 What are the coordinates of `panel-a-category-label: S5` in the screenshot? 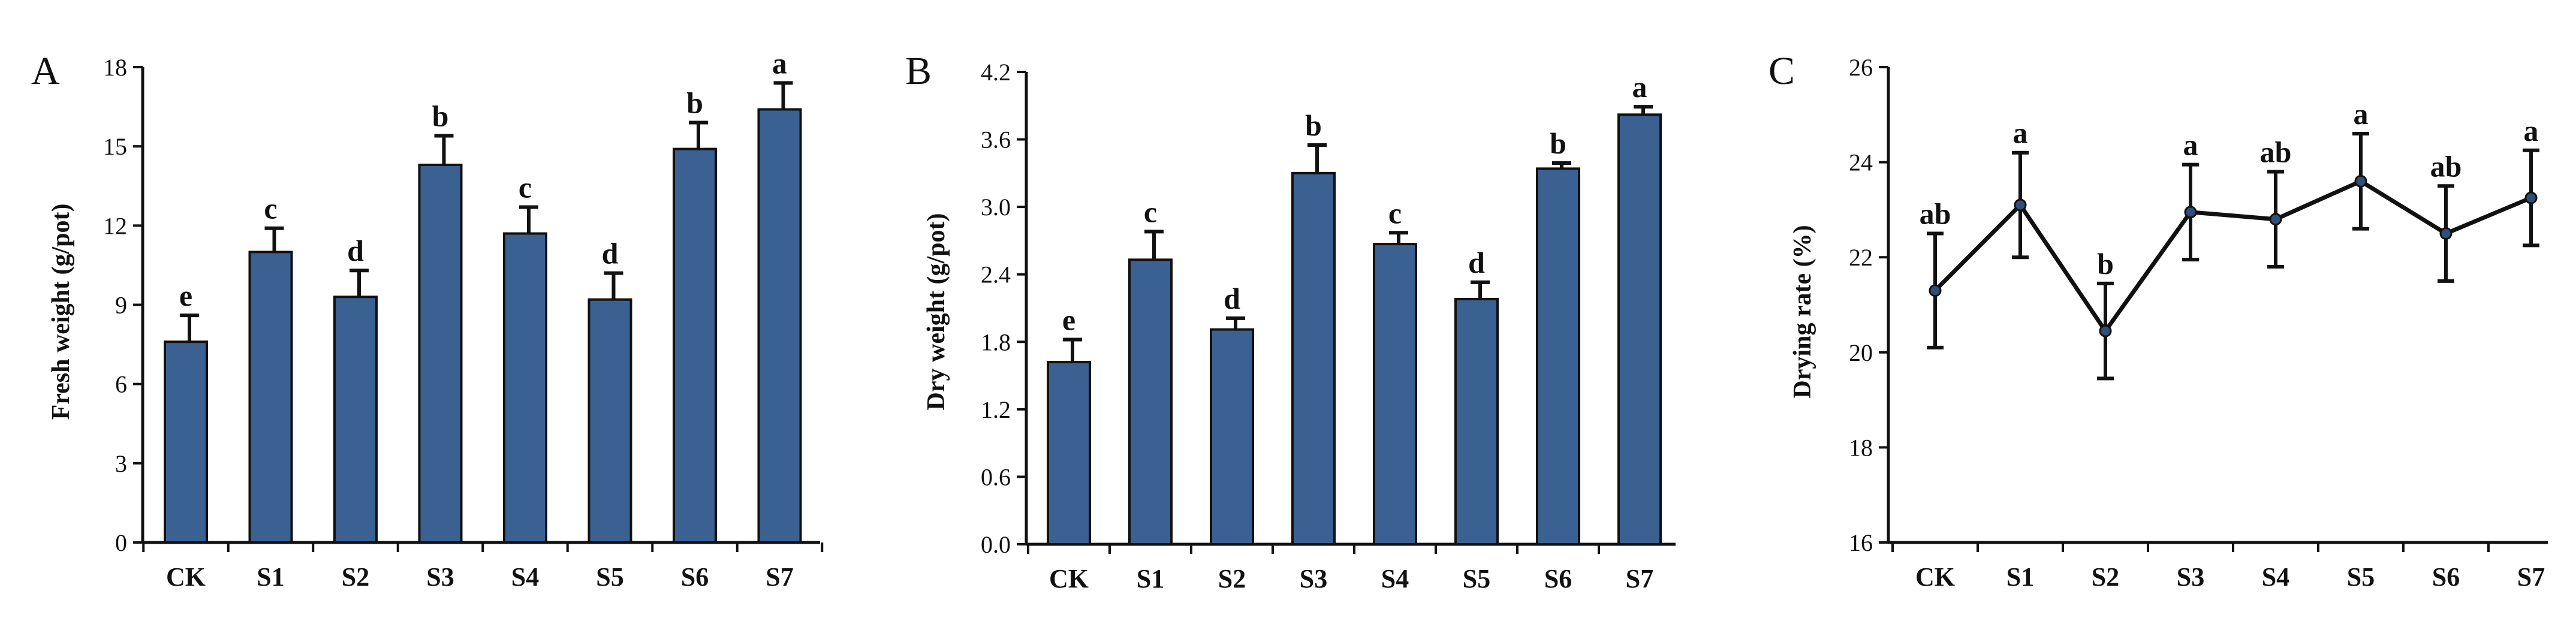 It's located at (609, 577).